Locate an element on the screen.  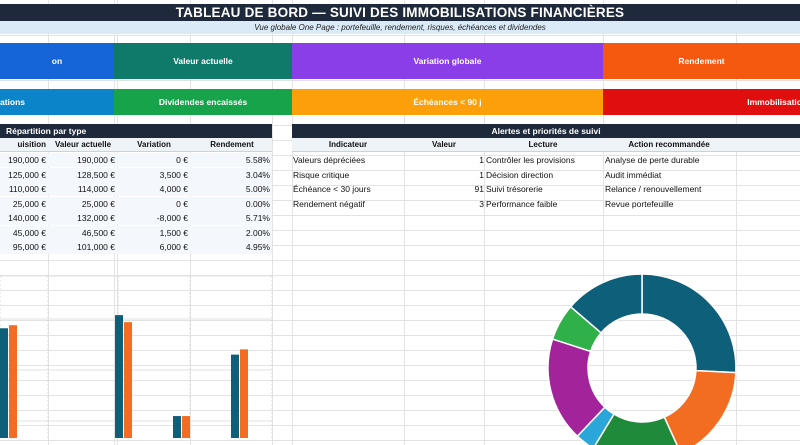
table-cell: 46,500 € is located at coordinates (98, 232).